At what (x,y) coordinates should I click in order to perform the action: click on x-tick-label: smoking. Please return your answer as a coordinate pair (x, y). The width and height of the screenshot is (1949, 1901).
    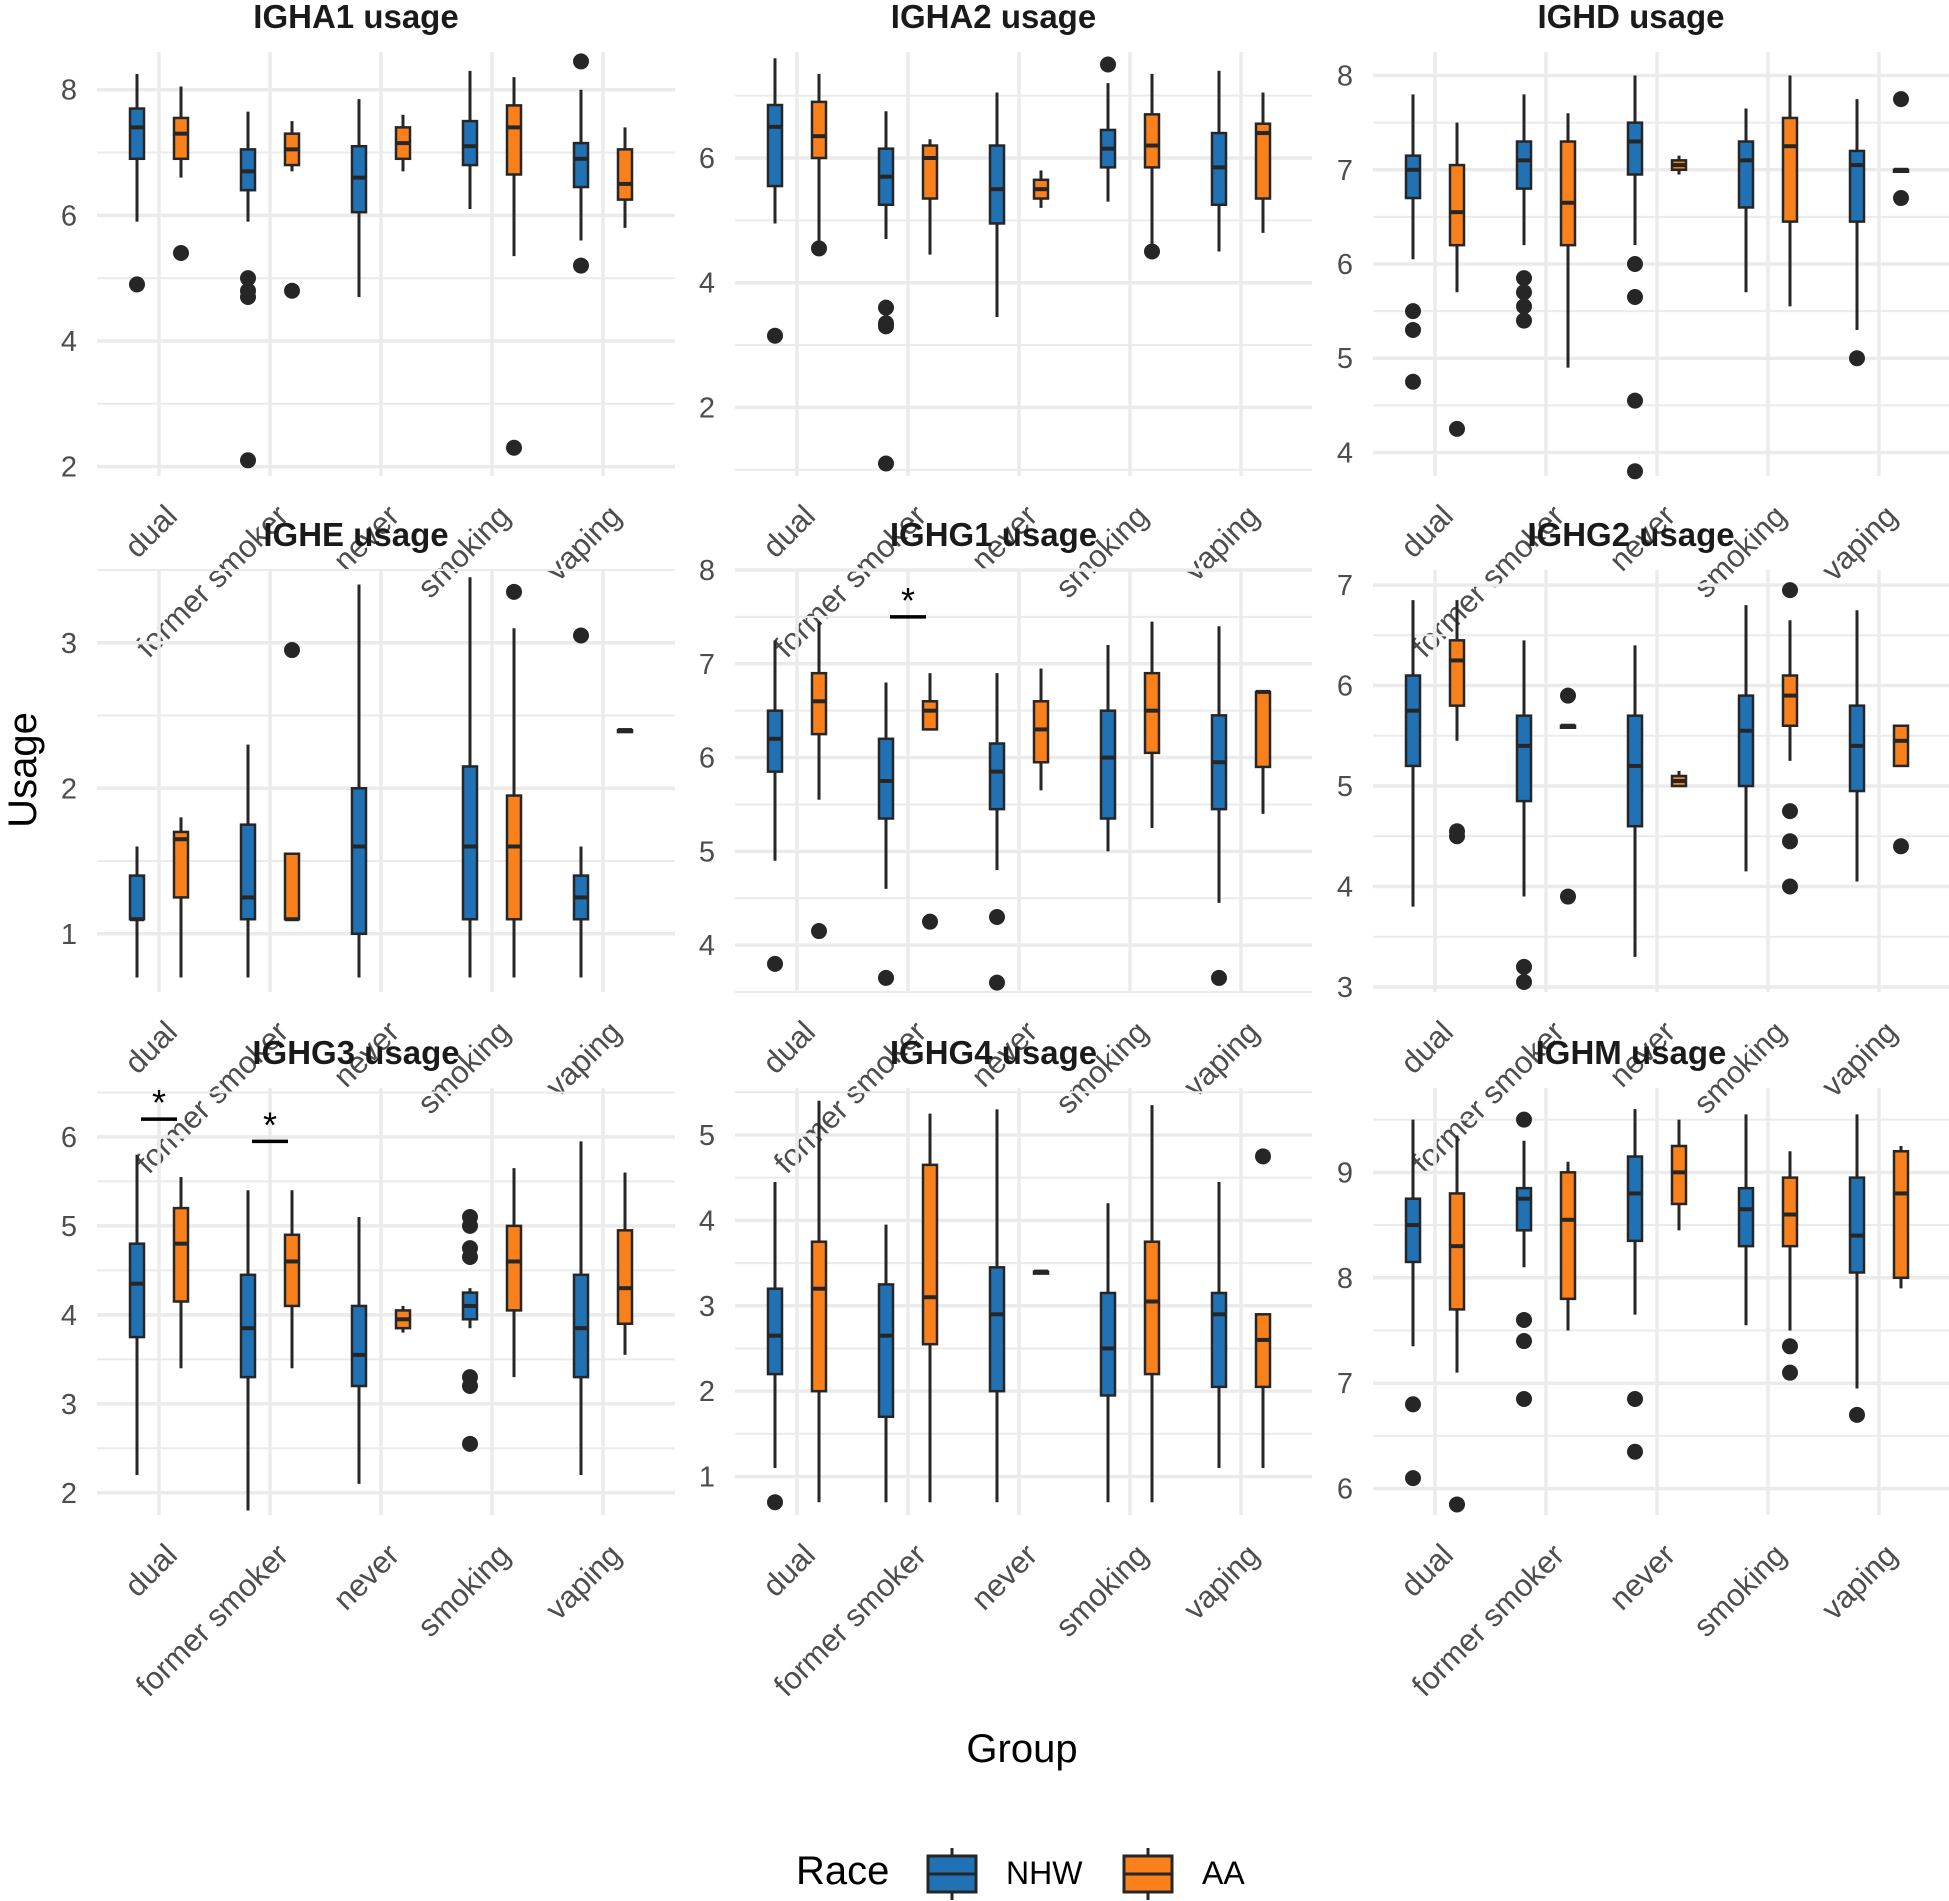
    Looking at the image, I should click on (1102, 1590).